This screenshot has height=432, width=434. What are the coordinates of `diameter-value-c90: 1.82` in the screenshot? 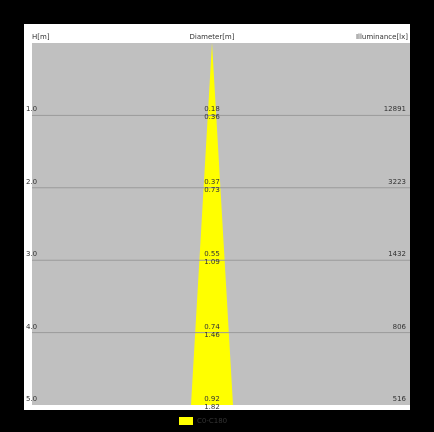 It's located at (212, 407).